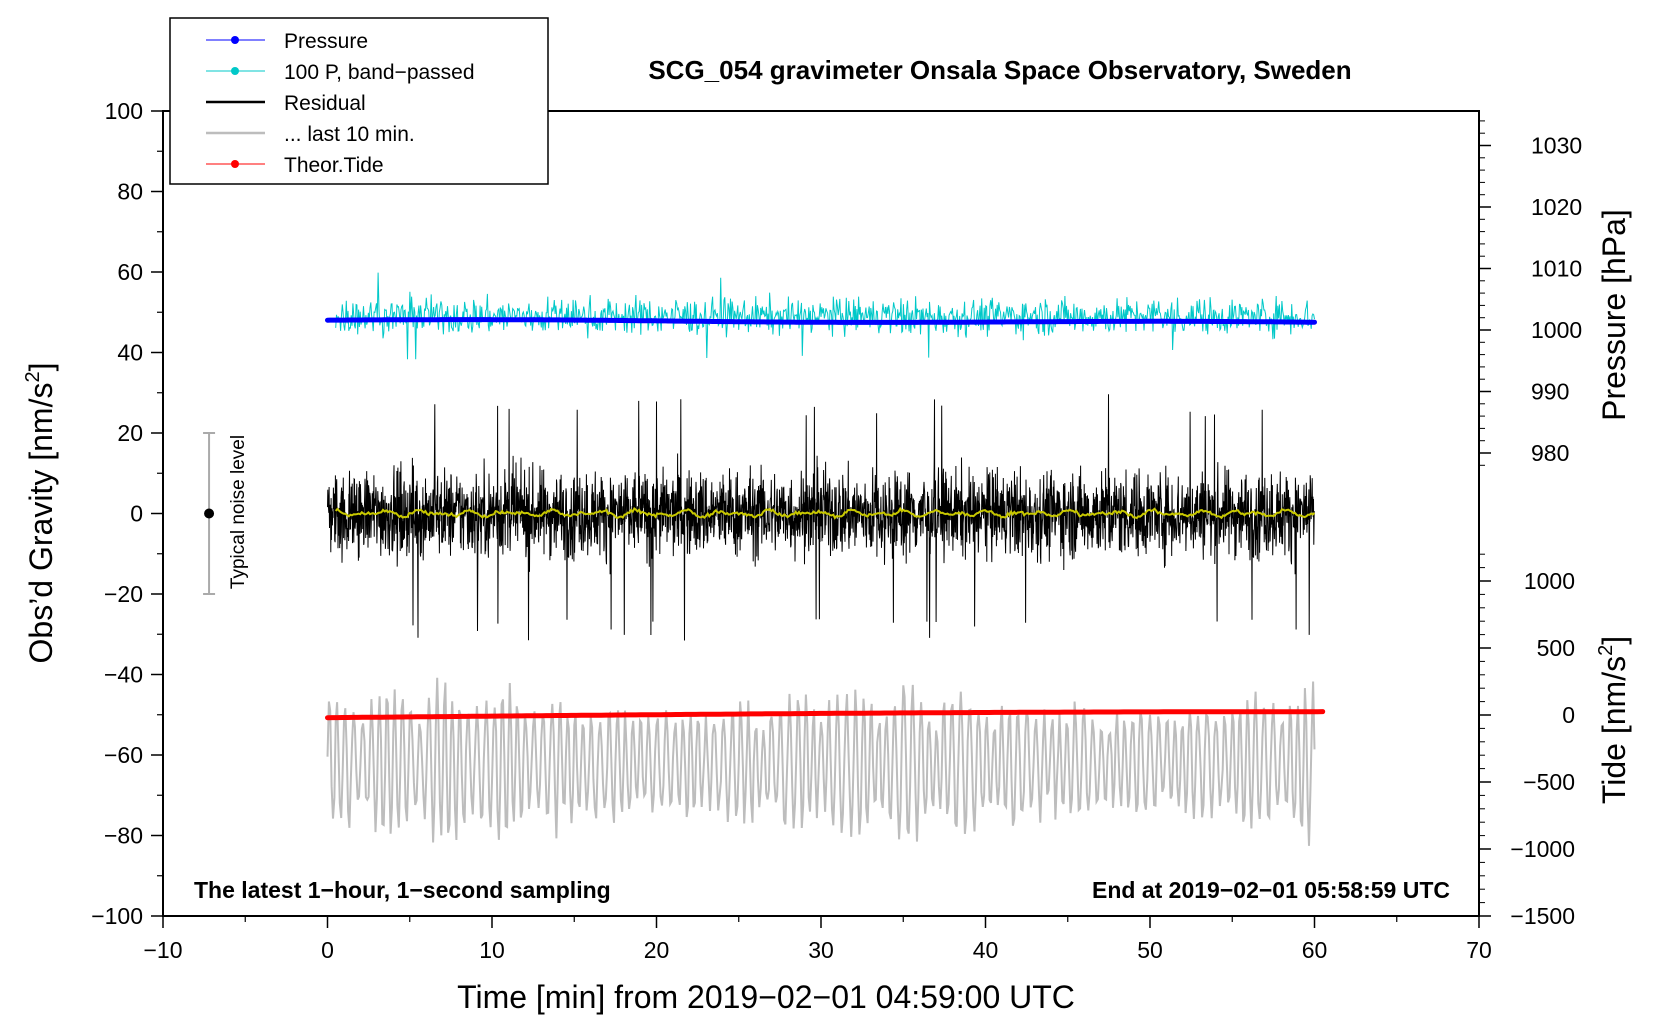 This screenshot has height=1020, width=1660. What do you see at coordinates (123, 594) in the screenshot?
I see `y-tick-label: −20` at bounding box center [123, 594].